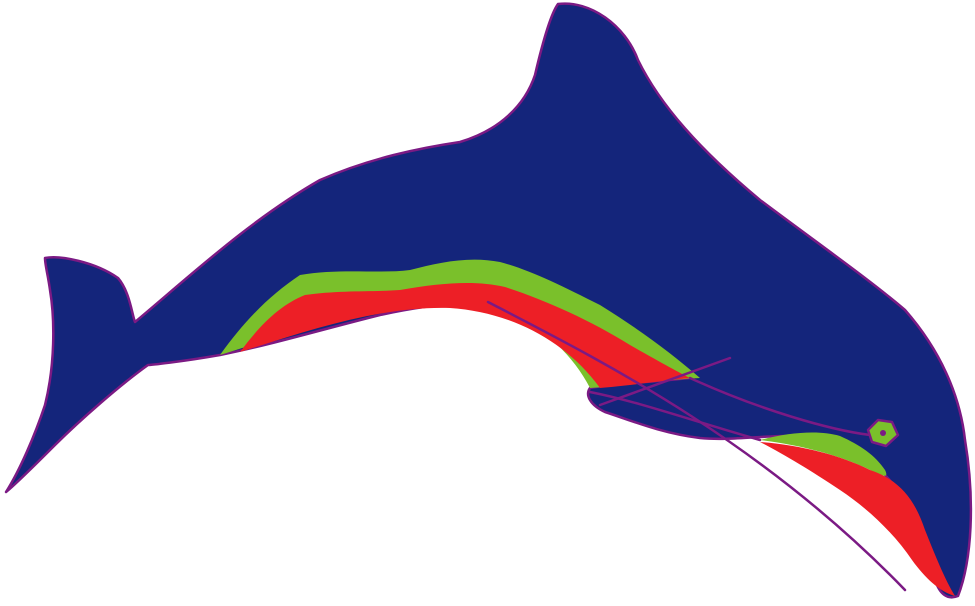  Describe the element at coordinates (857, 519) in the screenshot. I see `belly-red-rear` at that location.